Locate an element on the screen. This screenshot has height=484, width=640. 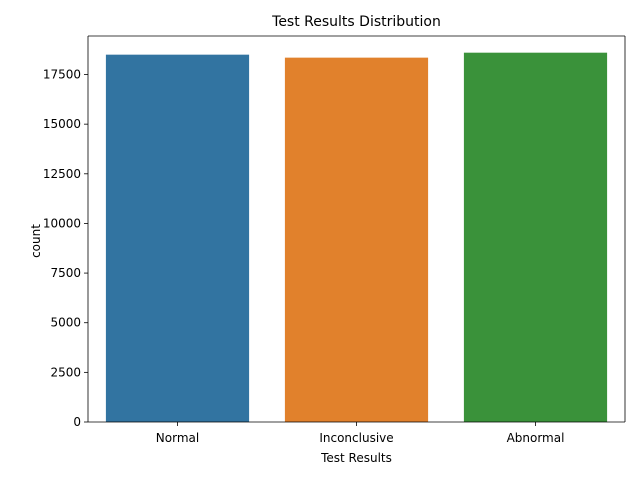
y-tick-label: 0 is located at coordinates (77, 422).